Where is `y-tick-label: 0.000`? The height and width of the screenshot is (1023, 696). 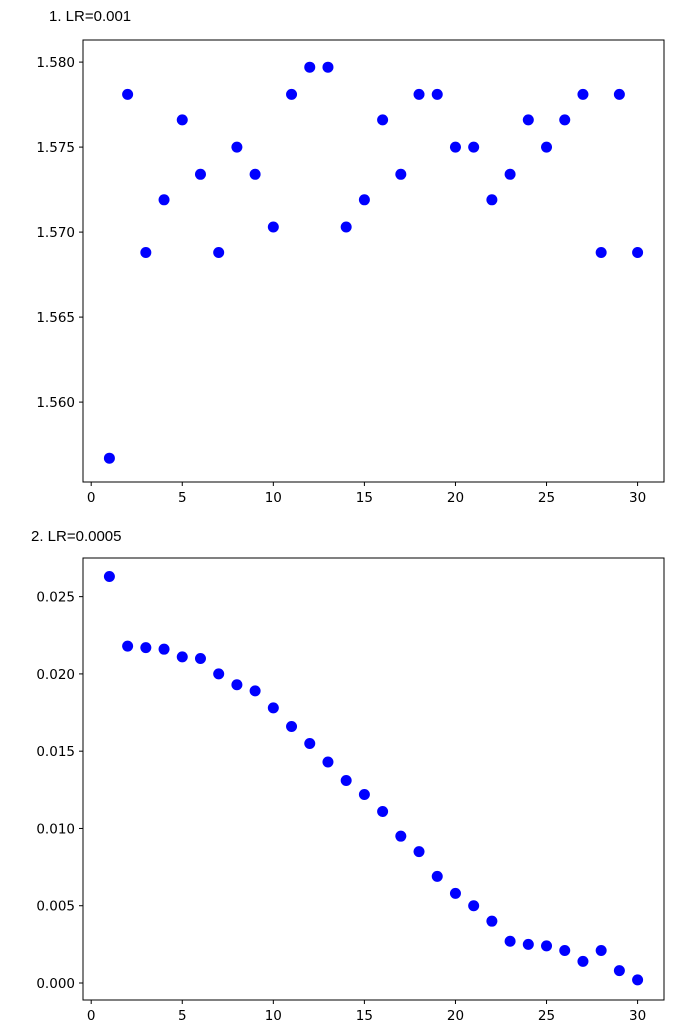 y-tick-label: 0.000 is located at coordinates (55, 984).